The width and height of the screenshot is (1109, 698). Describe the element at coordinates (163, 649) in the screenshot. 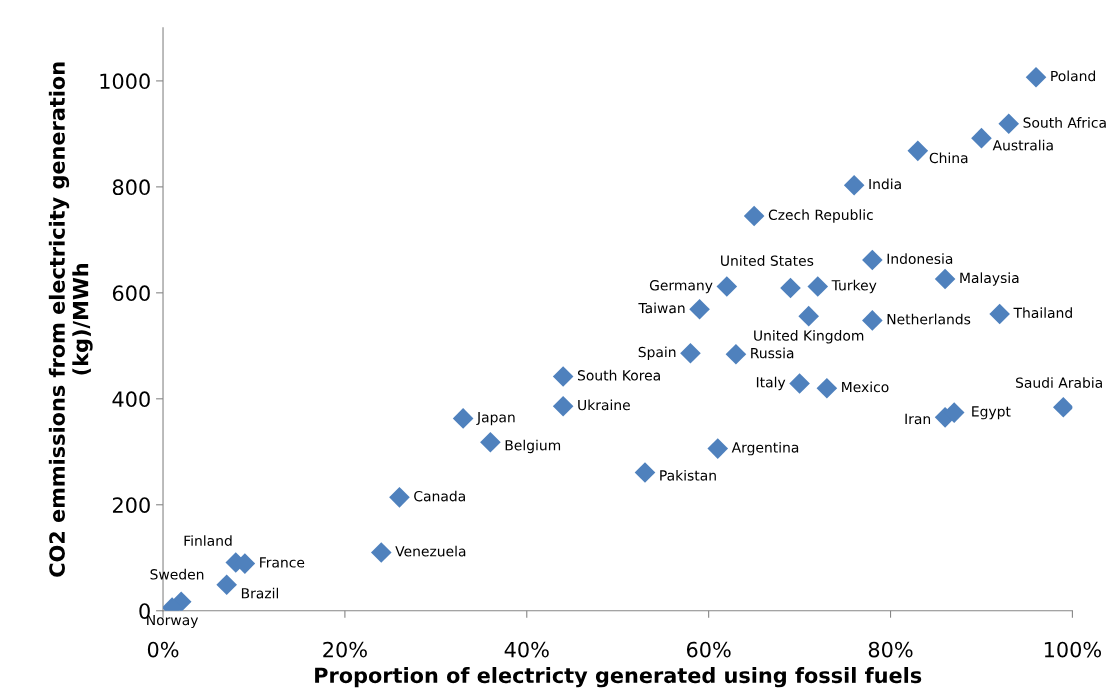

I see `x-tick-label: 0%` at that location.